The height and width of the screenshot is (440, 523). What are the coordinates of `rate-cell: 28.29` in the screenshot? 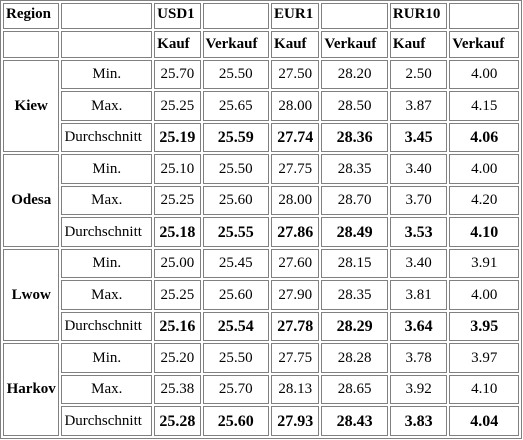 It's located at (354, 326).